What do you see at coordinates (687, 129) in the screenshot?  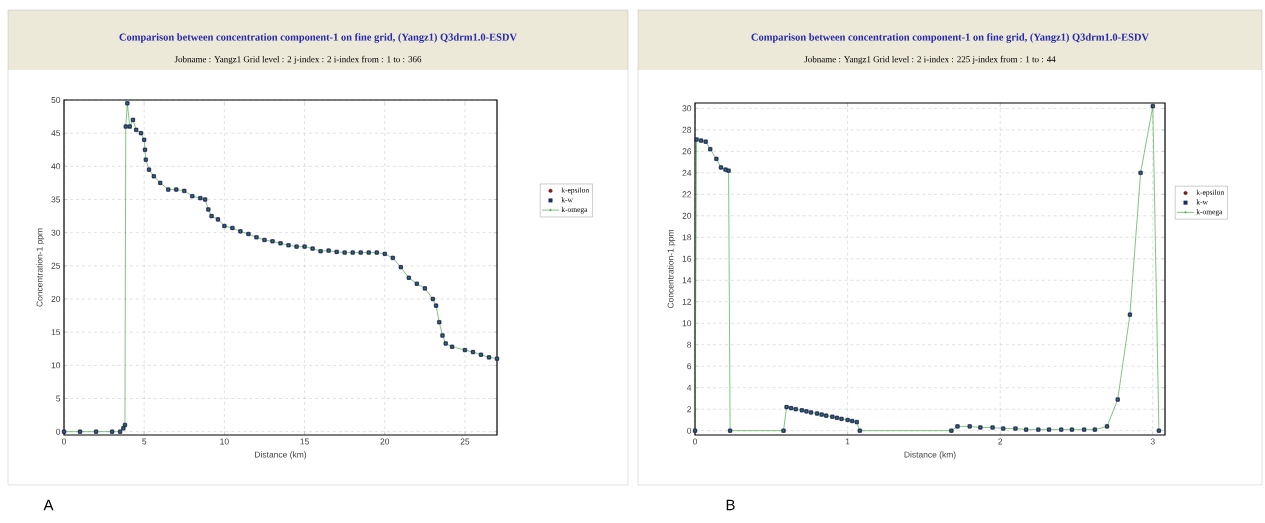 I see `y-tick-label: 28` at bounding box center [687, 129].